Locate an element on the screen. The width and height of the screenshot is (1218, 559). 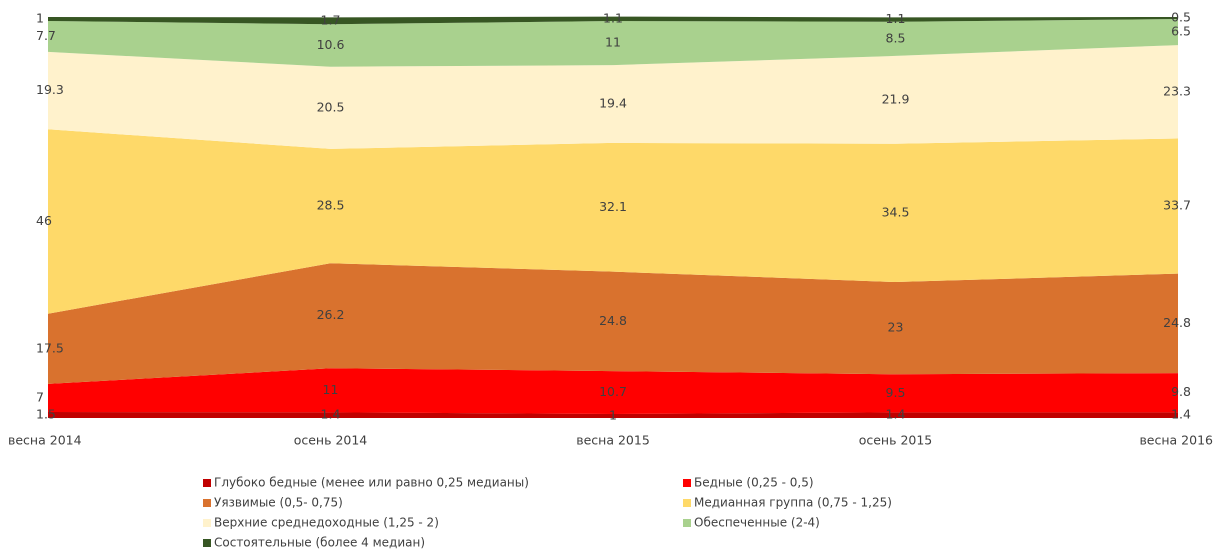
legend-label: Медианная группа (0,75 - 1,25) is located at coordinates (793, 503).